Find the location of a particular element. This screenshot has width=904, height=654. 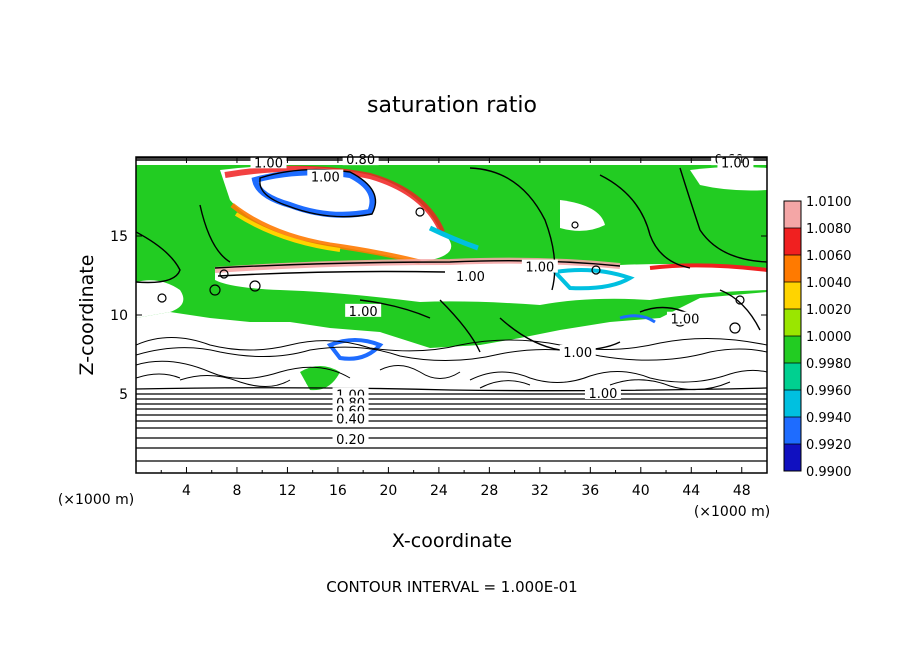

contour-label: 0.40 is located at coordinates (350, 419).